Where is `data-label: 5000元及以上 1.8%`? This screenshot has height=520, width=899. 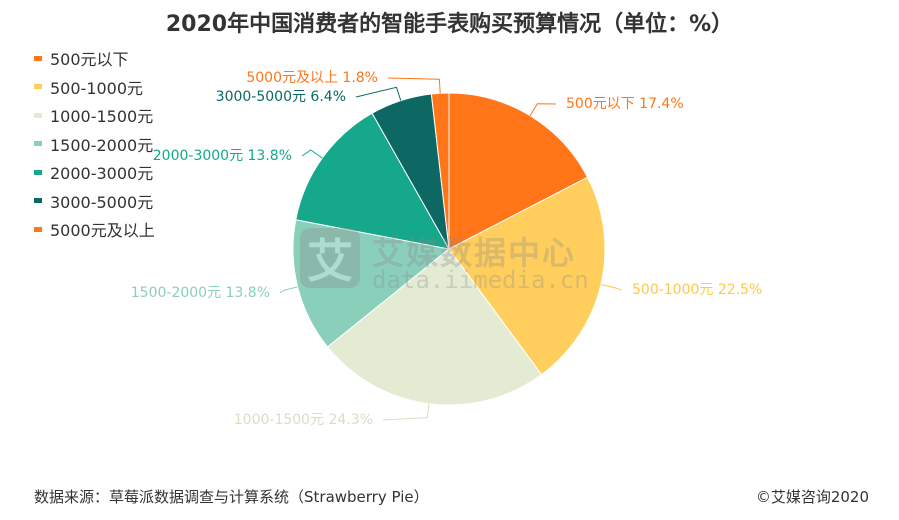
data-label: 5000元及以上 1.8% is located at coordinates (312, 78).